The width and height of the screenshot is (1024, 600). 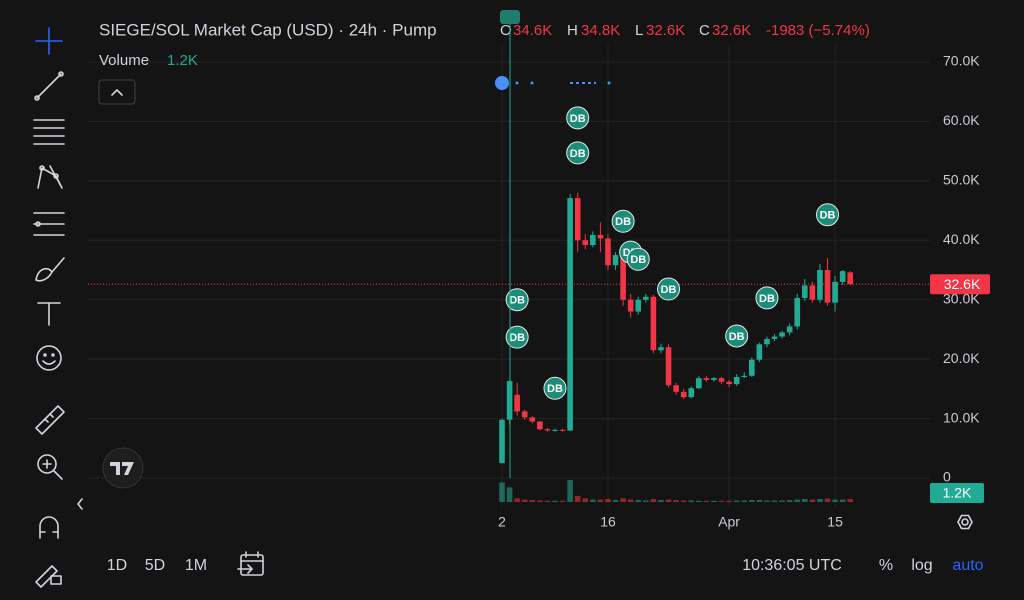 I want to click on prediction-tool, so click(x=49, y=224).